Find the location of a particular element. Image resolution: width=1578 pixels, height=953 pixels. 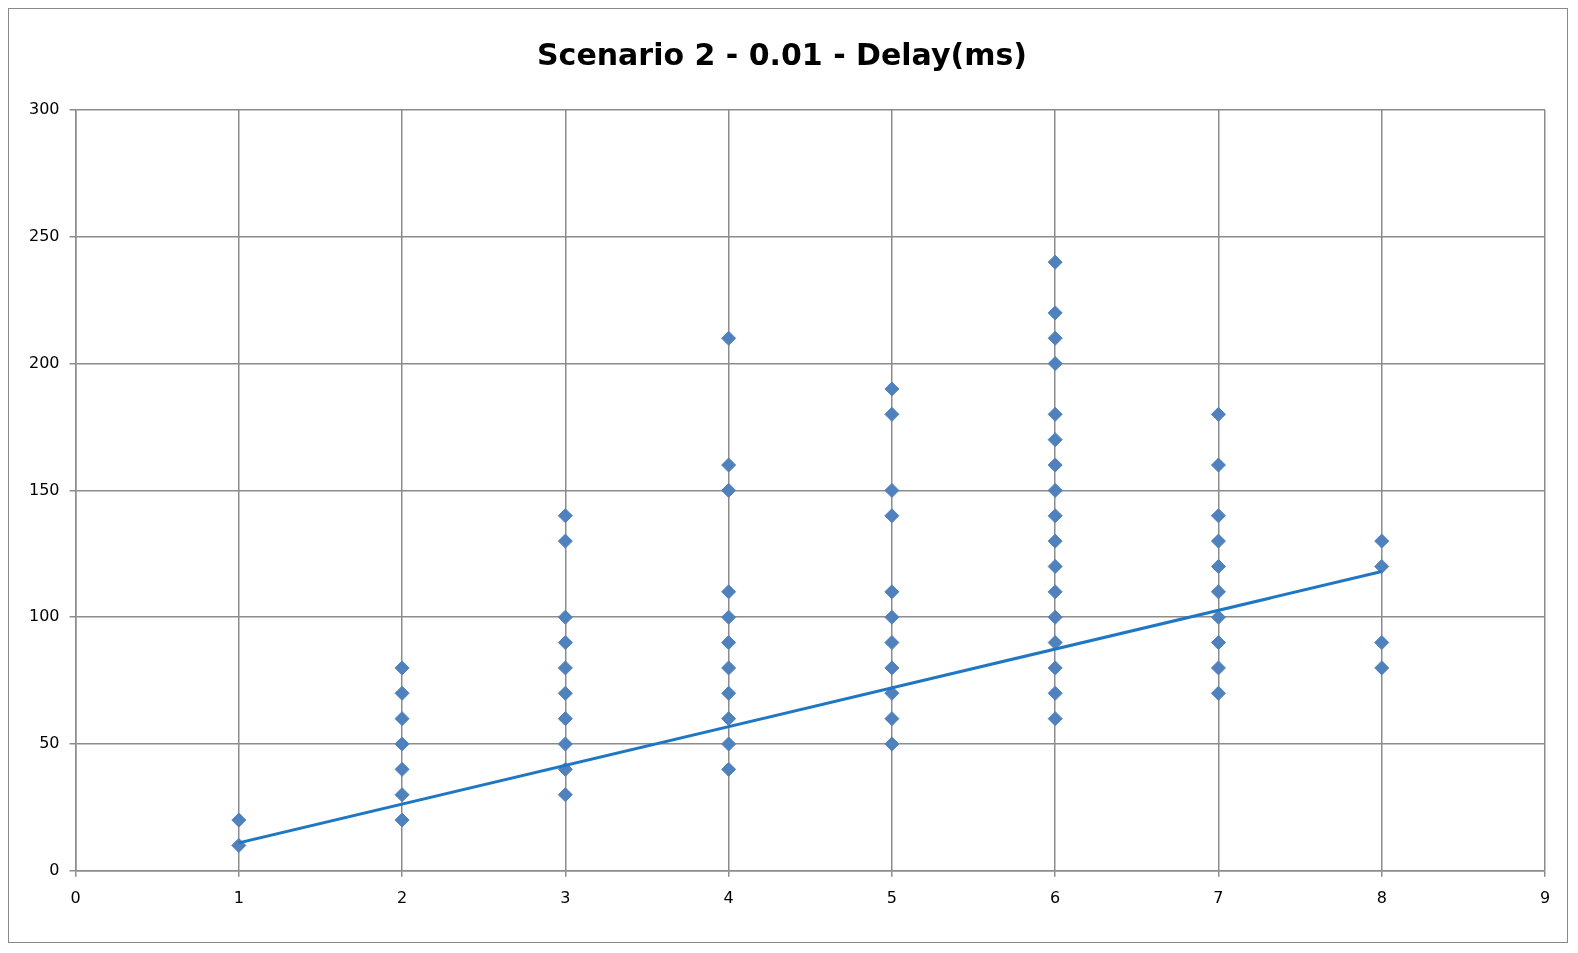

y-tick-label: 300 is located at coordinates (44, 109).